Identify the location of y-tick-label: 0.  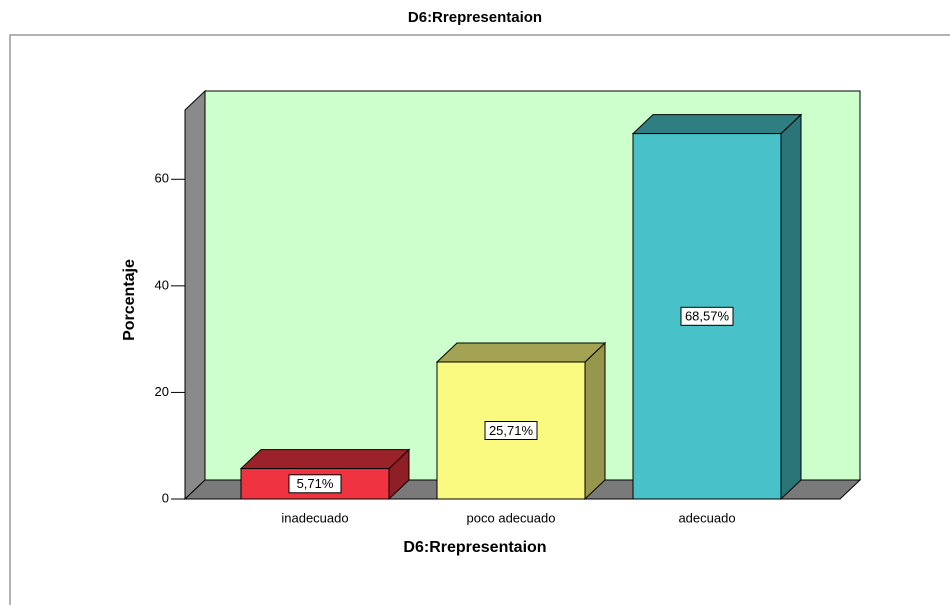
(165, 497).